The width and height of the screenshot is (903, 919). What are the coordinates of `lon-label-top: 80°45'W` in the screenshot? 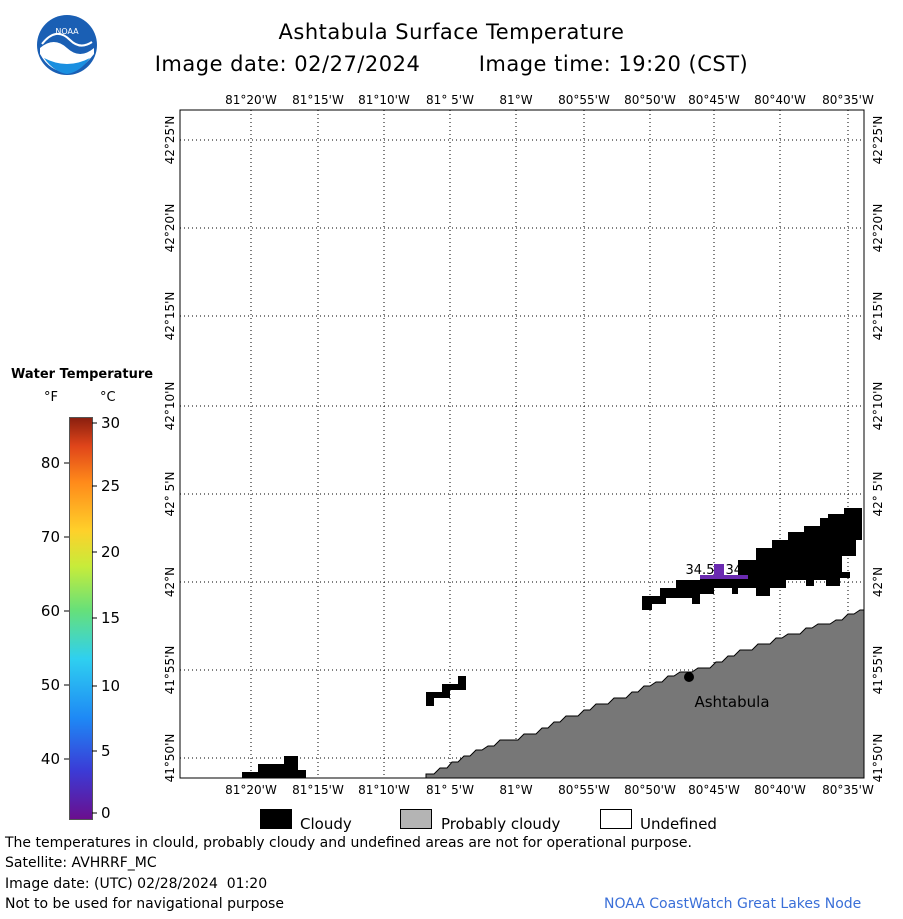 It's located at (714, 100).